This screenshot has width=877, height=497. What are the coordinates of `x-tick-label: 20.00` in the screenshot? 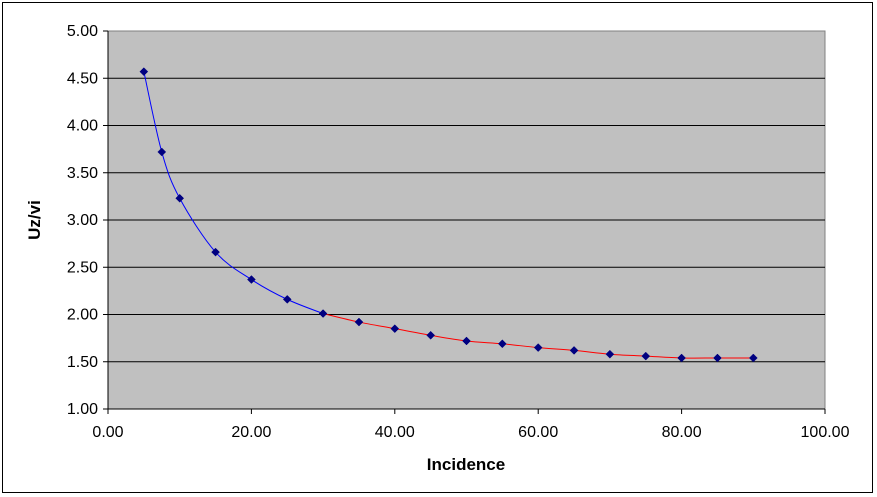 It's located at (251, 432).